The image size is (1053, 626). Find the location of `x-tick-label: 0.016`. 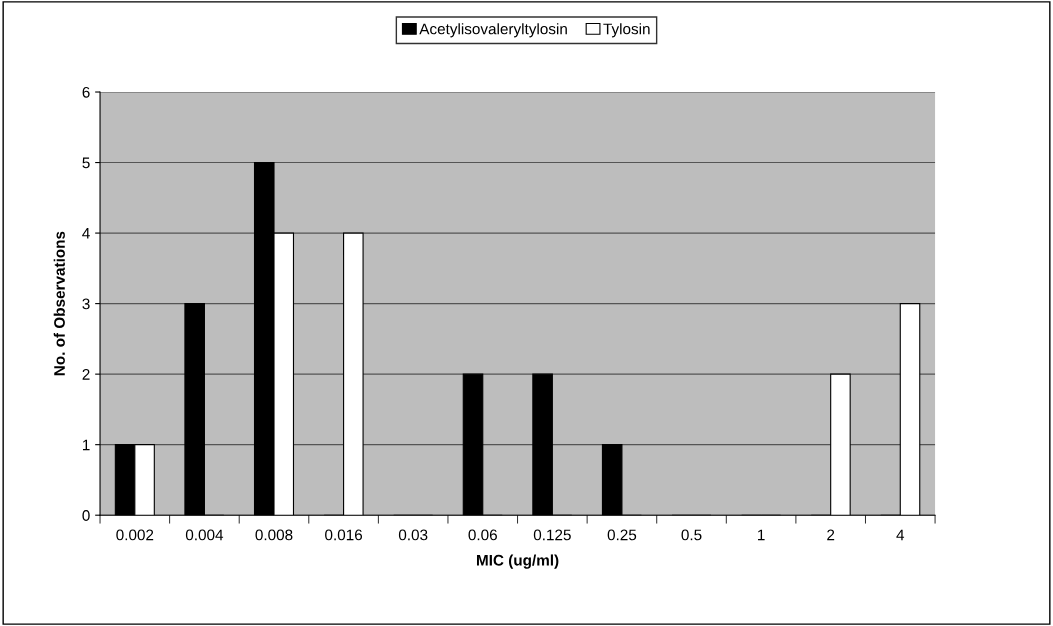

x-tick-label: 0.016 is located at coordinates (344, 535).